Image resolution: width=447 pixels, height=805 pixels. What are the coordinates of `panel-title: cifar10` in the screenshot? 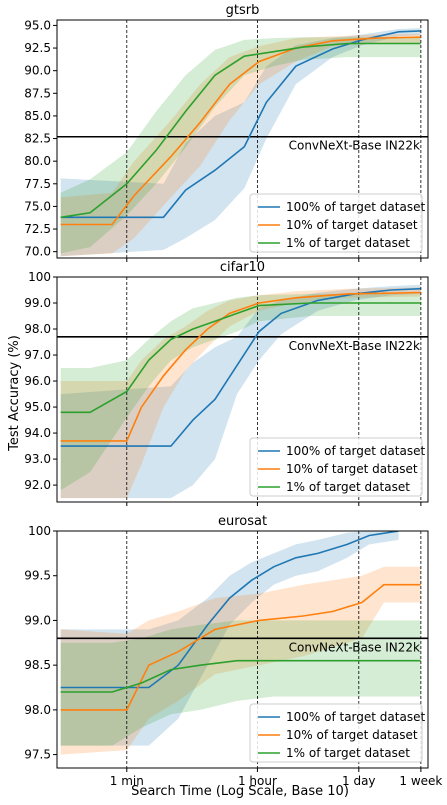 It's located at (242, 267).